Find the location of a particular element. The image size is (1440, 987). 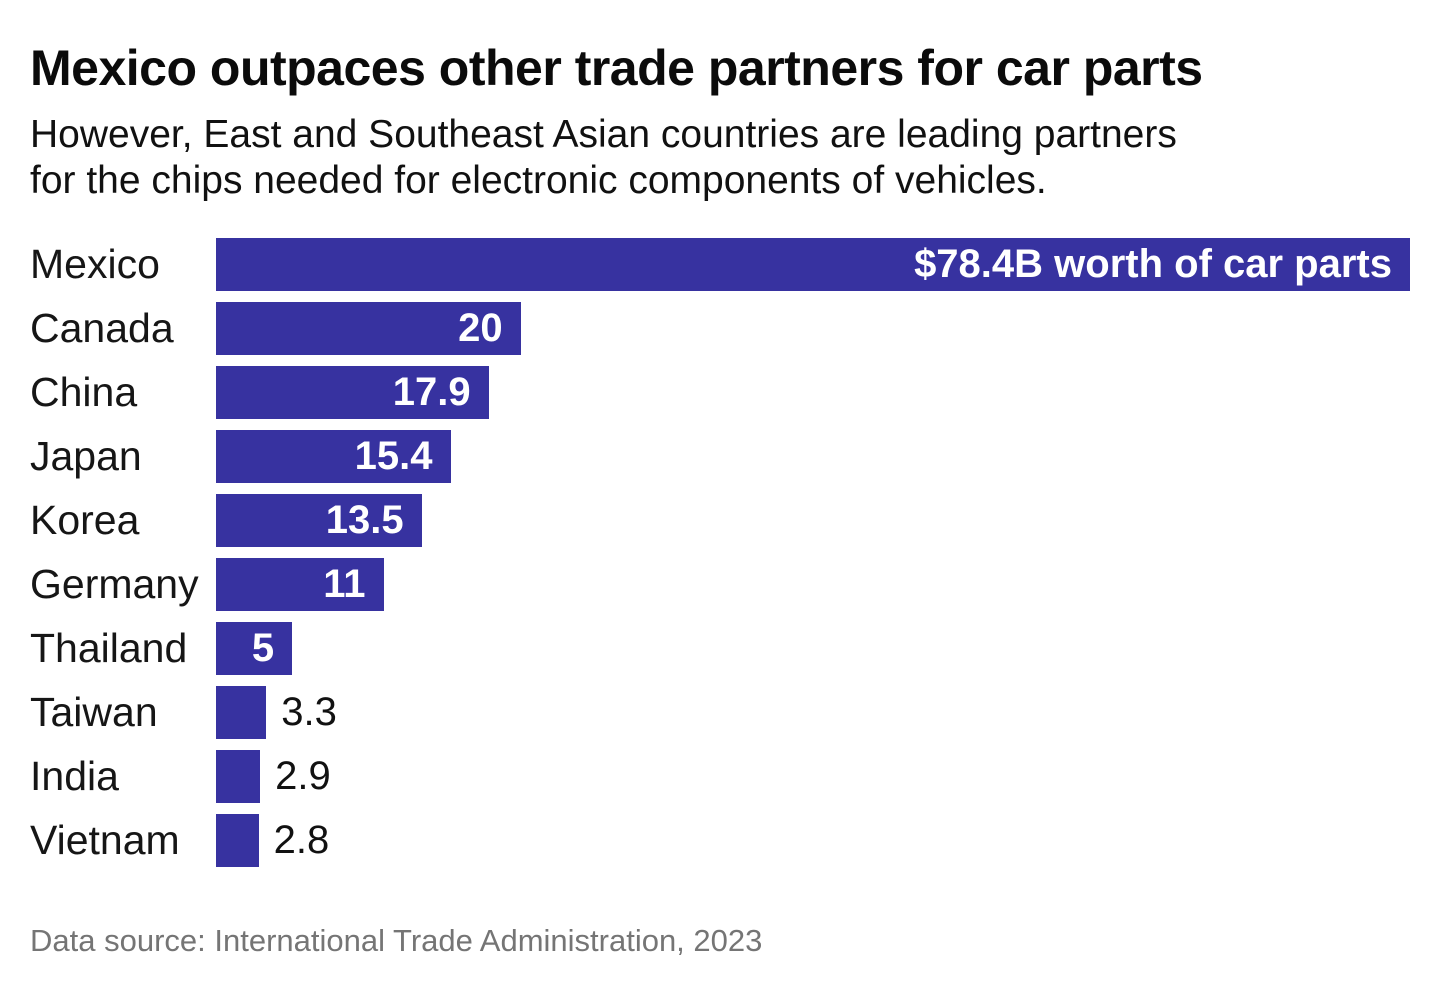

value-label: 13.5 is located at coordinates (364, 520).